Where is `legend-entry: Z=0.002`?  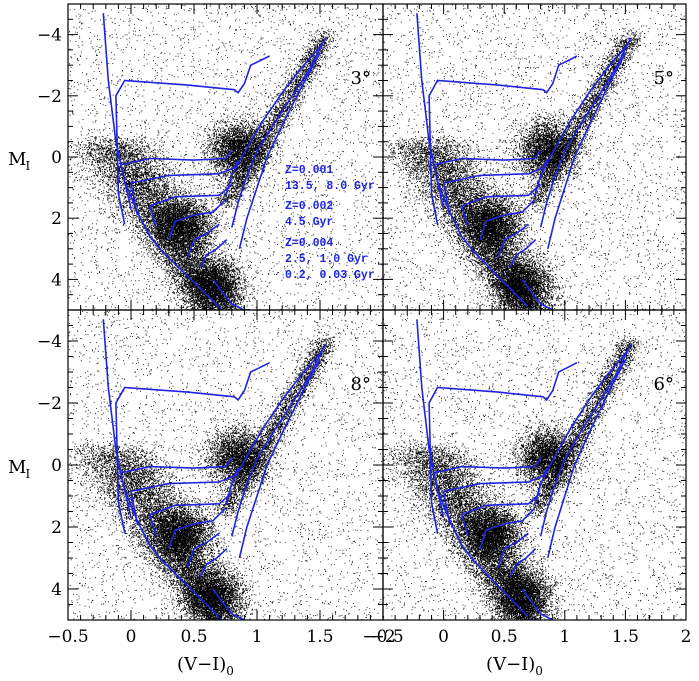
legend-entry: Z=0.002 is located at coordinates (309, 206).